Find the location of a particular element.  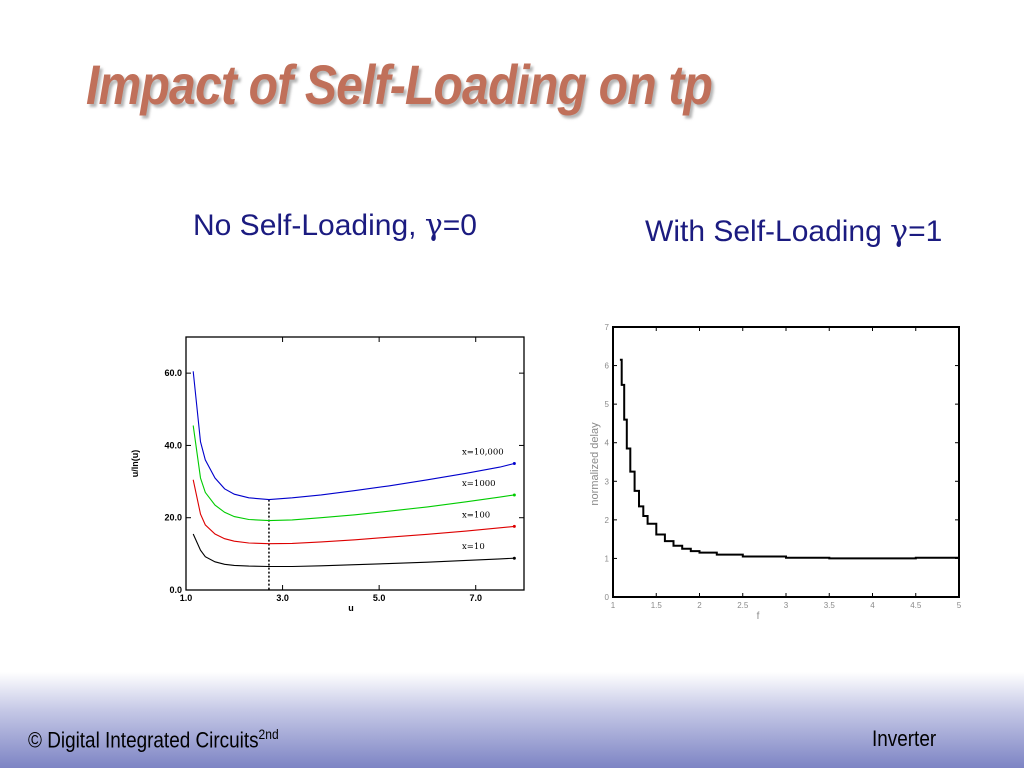

subtitle-no-self-loading: No Self-Loading, γ=0 is located at coordinates (335, 225).